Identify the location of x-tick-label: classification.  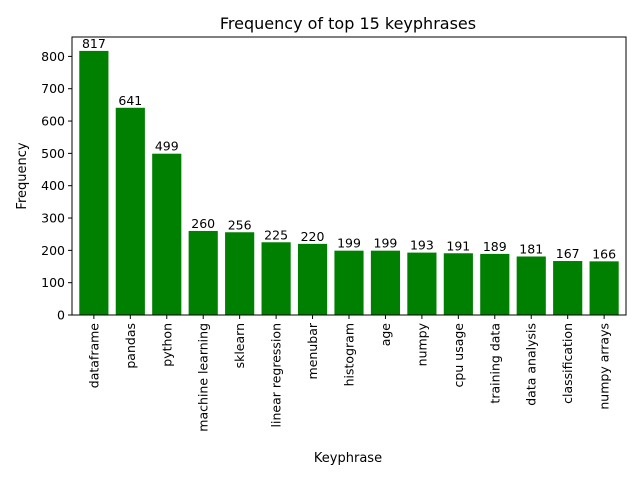
(567, 363).